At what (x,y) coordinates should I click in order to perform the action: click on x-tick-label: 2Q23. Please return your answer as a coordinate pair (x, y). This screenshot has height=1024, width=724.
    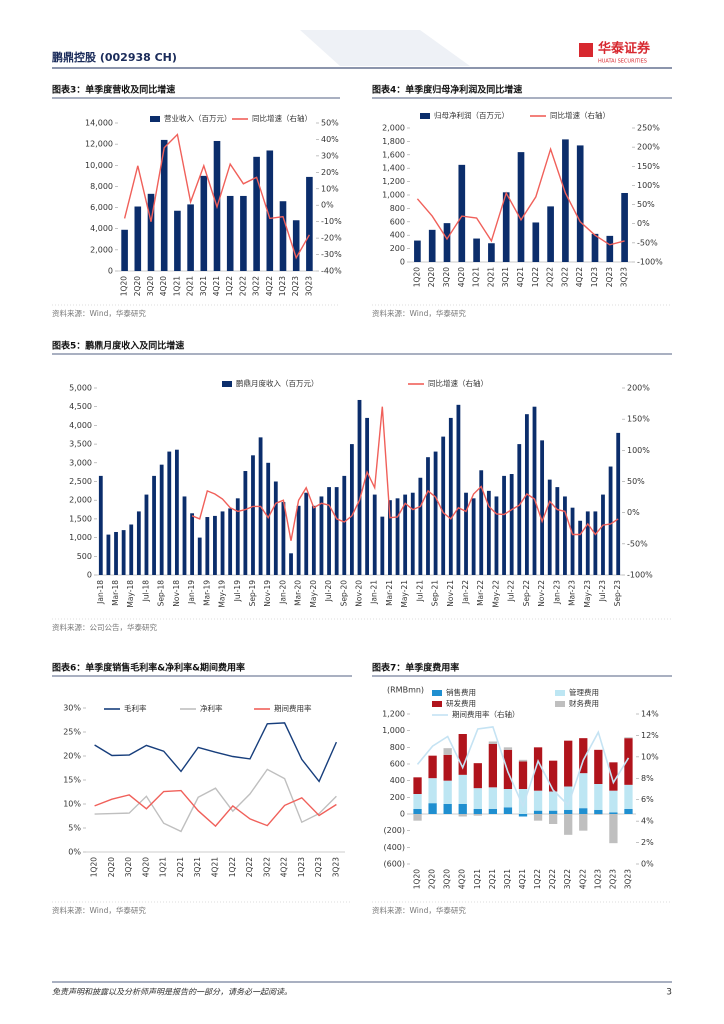
    Looking at the image, I should click on (318, 867).